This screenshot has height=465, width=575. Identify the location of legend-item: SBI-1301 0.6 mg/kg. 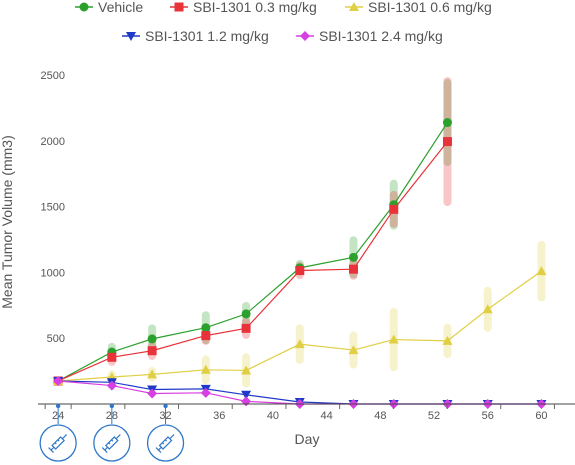
(418, 7).